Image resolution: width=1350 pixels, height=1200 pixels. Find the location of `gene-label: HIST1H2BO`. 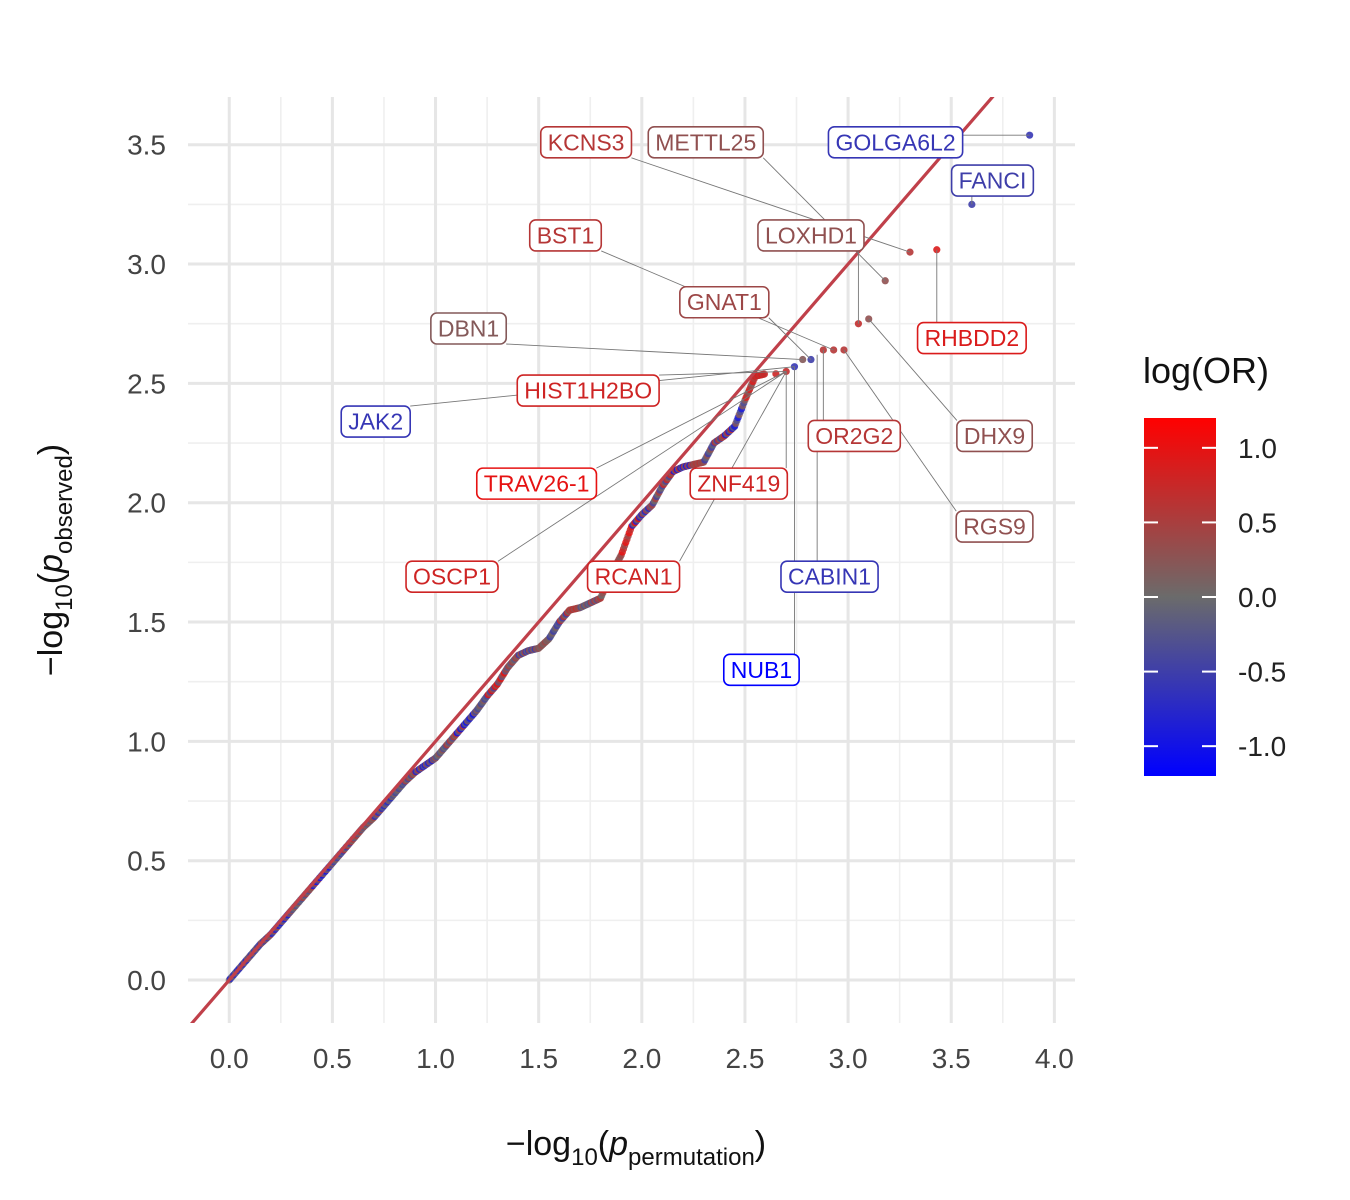

gene-label: HIST1H2BO is located at coordinates (588, 390).